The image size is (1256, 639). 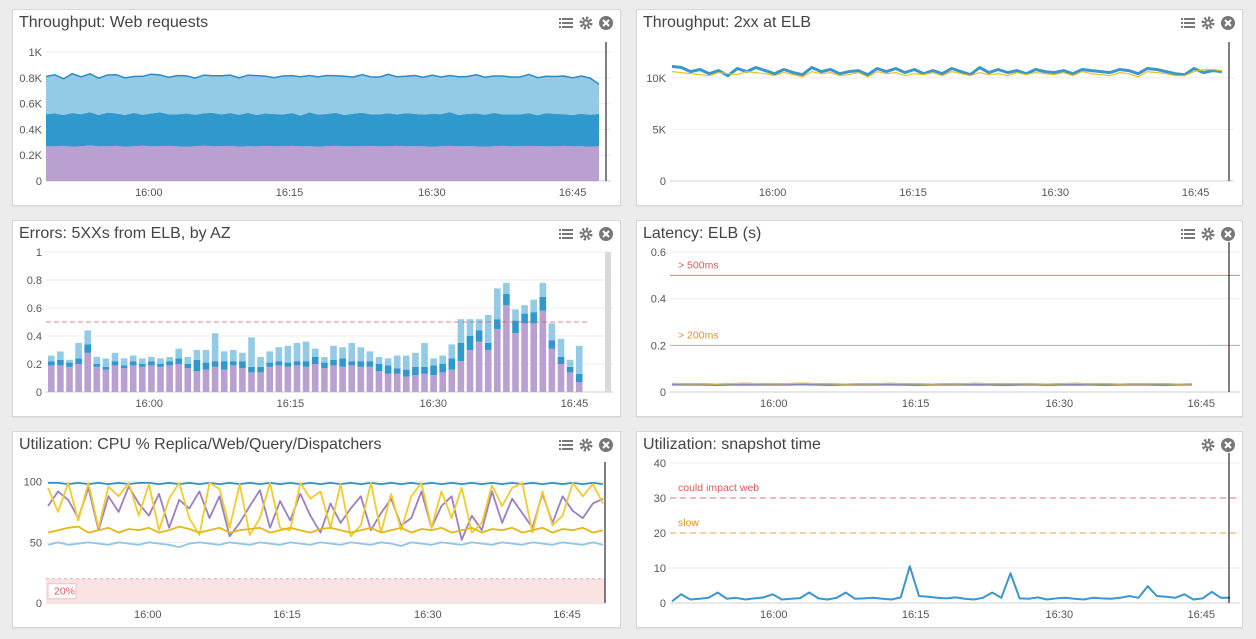 I want to click on y-tick-label: 5K, so click(x=660, y=130).